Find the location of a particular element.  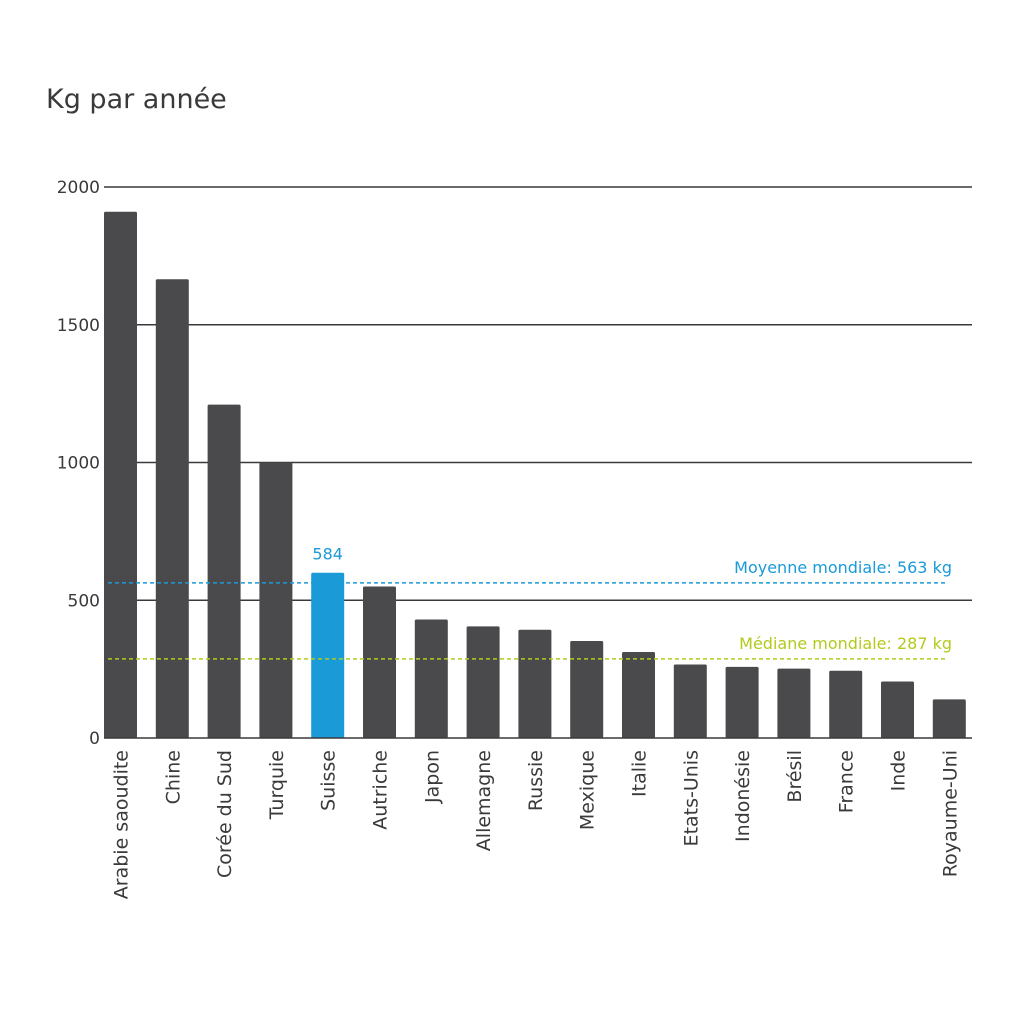

x-tick-label-17: Royaume-Uni is located at coordinates (950, 813).